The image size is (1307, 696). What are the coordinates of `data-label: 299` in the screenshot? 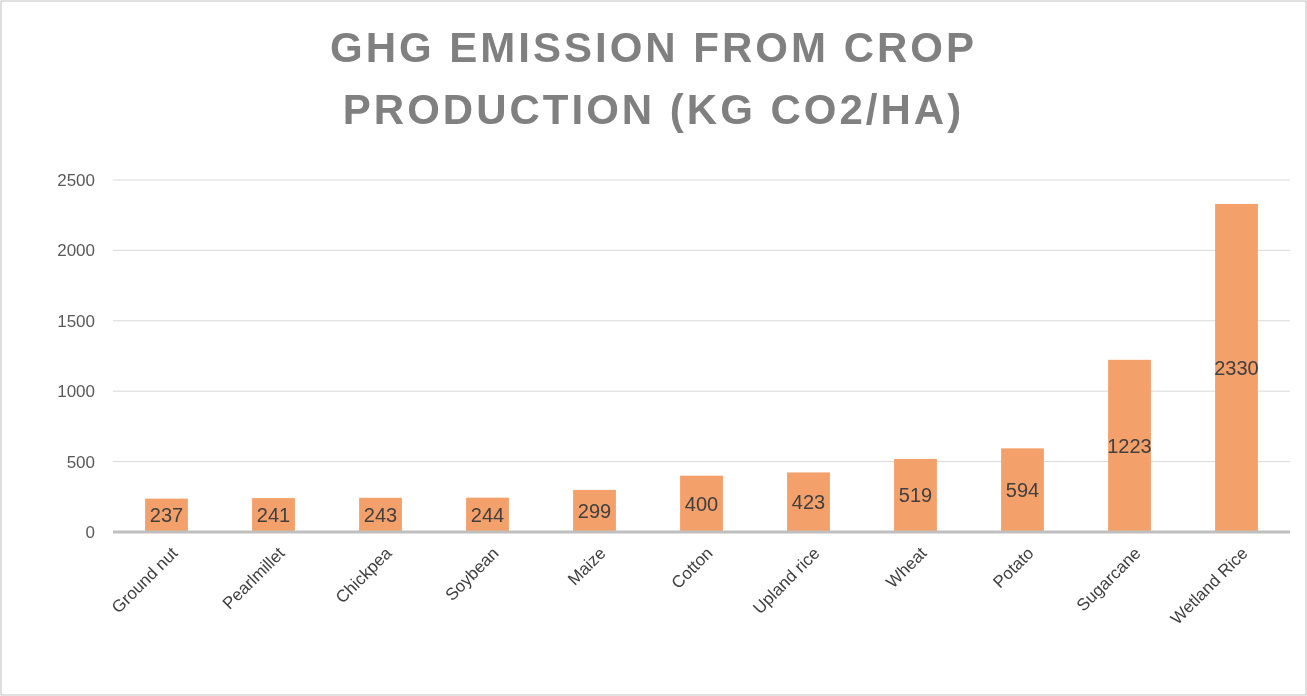 It's located at (594, 510).